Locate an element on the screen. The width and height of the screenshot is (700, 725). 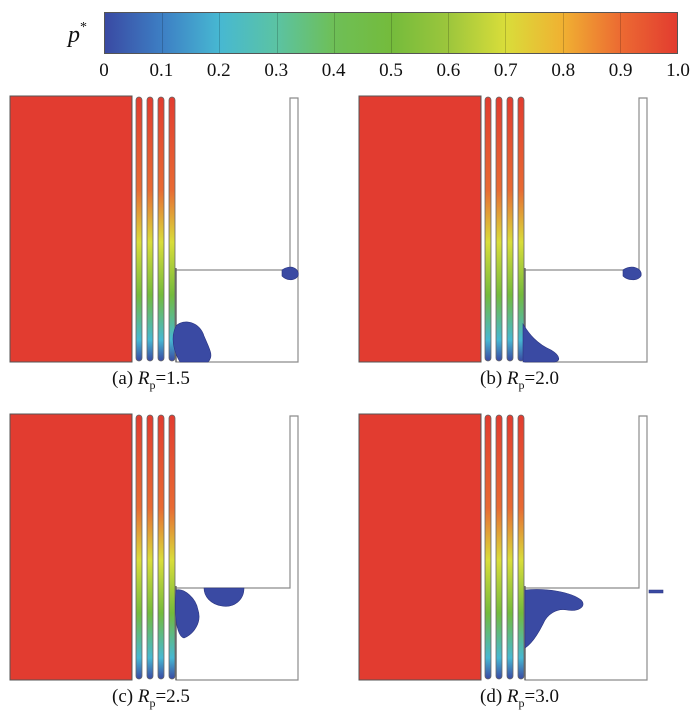
colorbar-tick-label: 1.0 is located at coordinates (678, 70).